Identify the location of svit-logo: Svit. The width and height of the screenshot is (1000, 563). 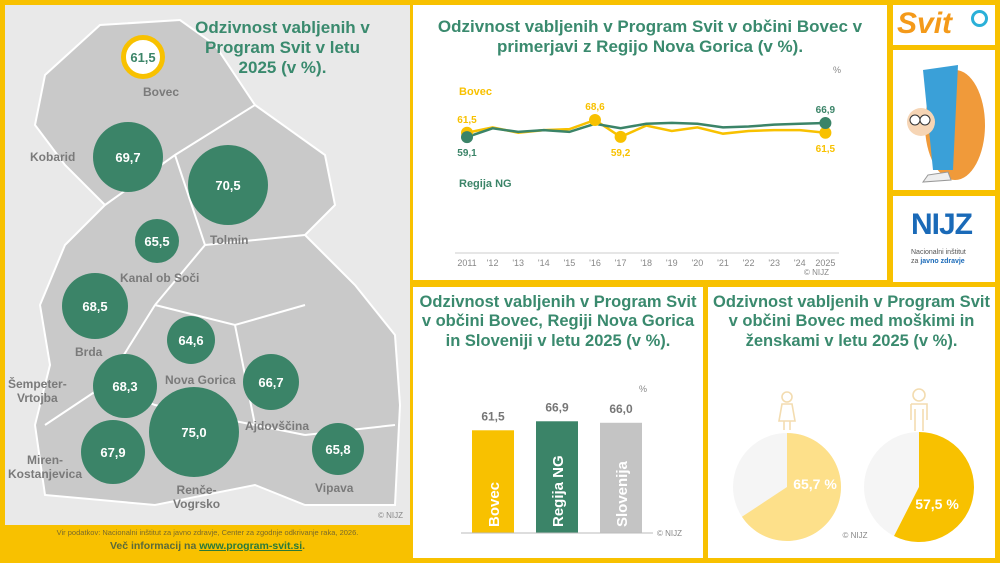
(925, 23).